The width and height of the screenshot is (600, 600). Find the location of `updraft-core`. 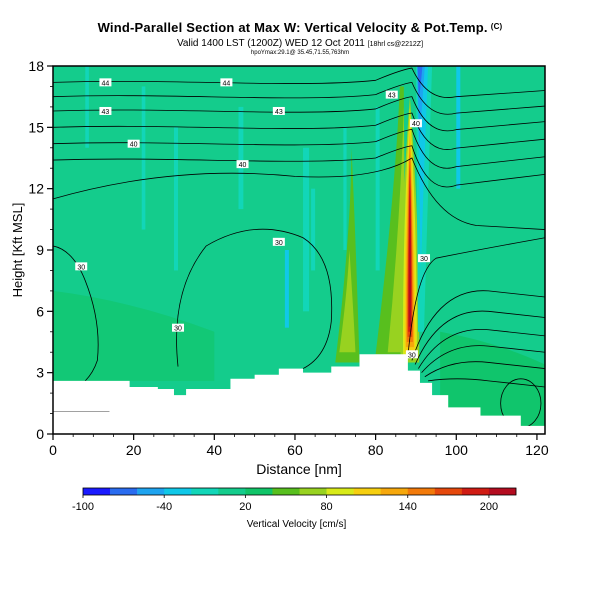

updraft-core is located at coordinates (410, 251).